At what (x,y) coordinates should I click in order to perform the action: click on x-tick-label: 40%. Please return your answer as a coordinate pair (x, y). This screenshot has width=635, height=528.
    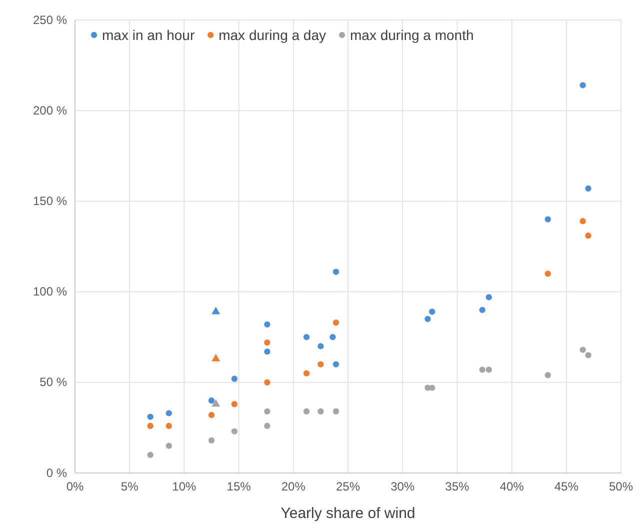
    Looking at the image, I should click on (512, 487).